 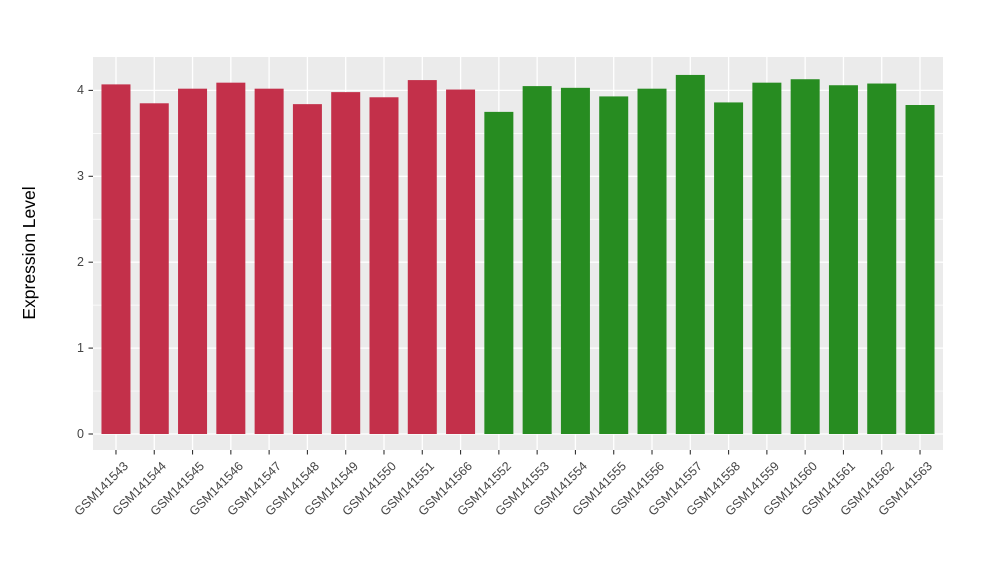 I want to click on bar-GSM141563, so click(x=920, y=270).